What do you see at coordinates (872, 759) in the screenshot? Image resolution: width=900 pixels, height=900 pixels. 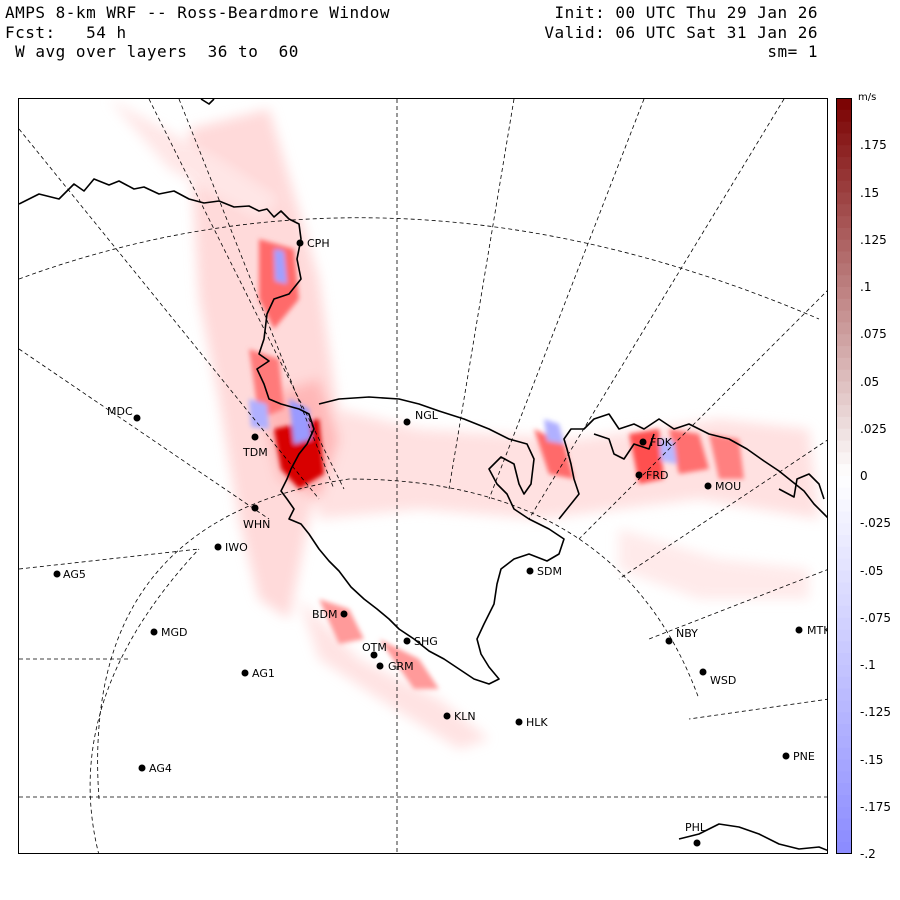 I see `colorbar-tick-label: -.15` at bounding box center [872, 759].